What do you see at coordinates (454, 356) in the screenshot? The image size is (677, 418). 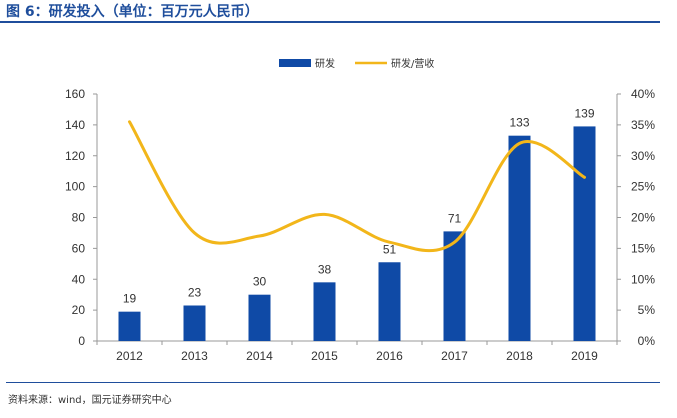 I see `x-tick-label: 2017` at bounding box center [454, 356].